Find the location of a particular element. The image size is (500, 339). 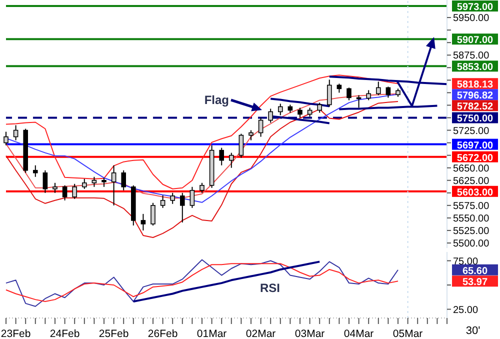

y-tick-label: 5950.00 is located at coordinates (471, 18).